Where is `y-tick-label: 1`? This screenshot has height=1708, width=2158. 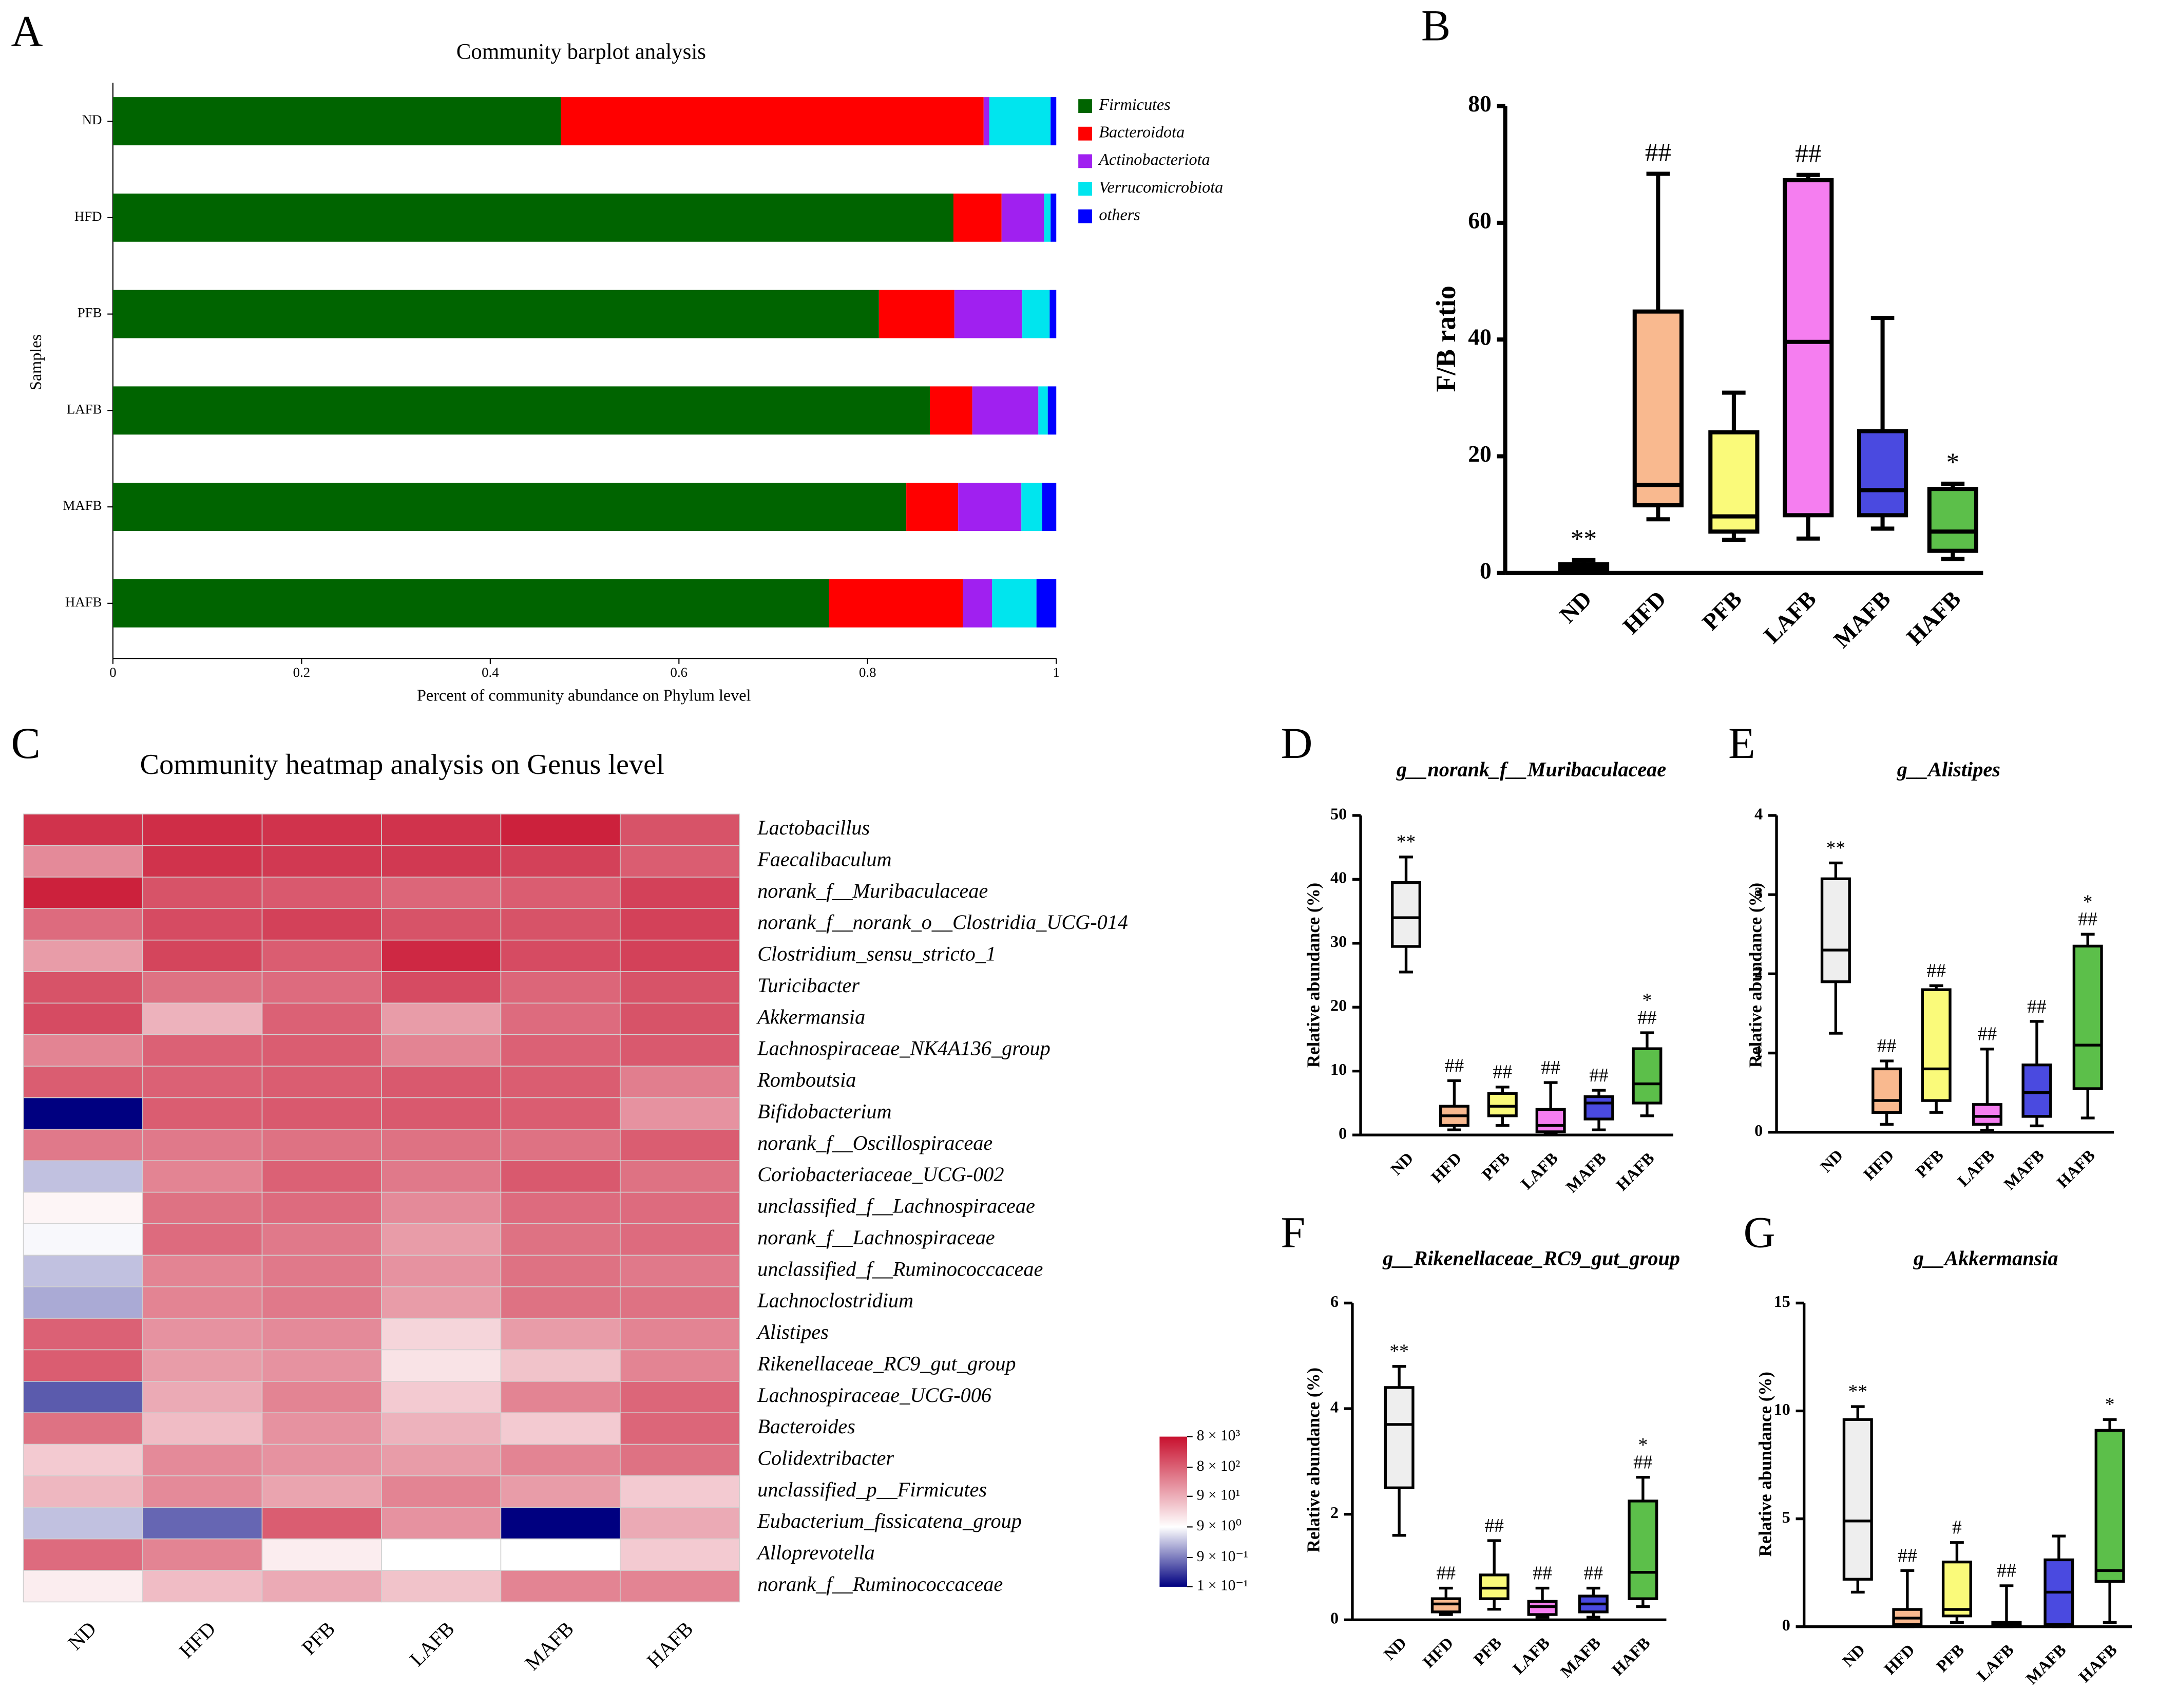 y-tick-label: 1 is located at coordinates (1758, 1051).